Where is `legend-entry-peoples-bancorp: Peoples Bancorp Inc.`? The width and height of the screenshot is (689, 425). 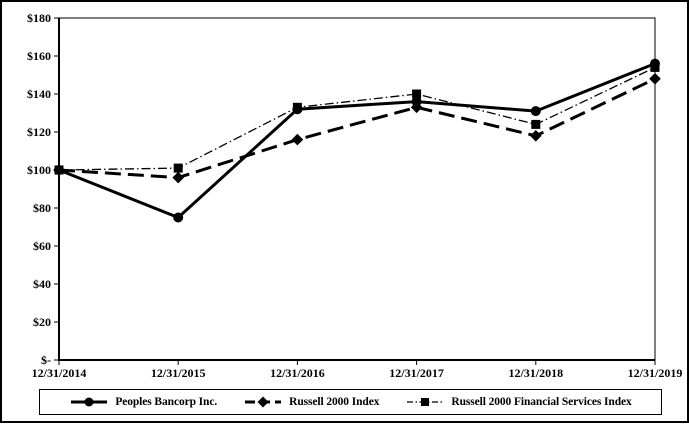 legend-entry-peoples-bancorp: Peoples Bancorp Inc. is located at coordinates (143, 402).